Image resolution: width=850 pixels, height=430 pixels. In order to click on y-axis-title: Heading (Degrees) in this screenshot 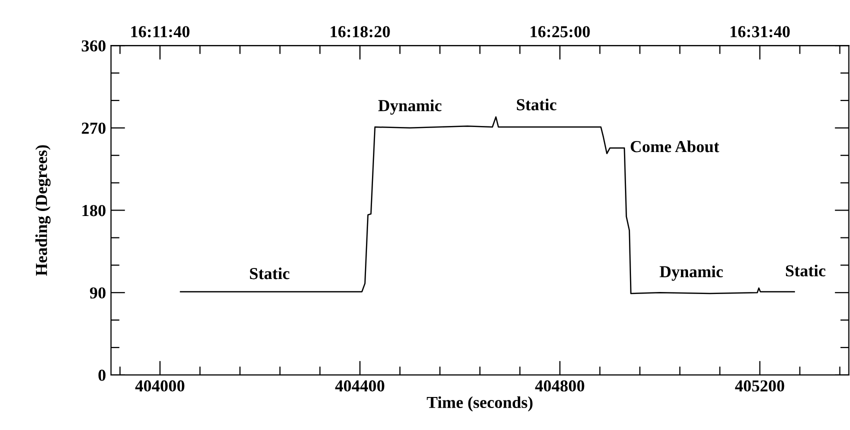, I will do `click(43, 210)`.